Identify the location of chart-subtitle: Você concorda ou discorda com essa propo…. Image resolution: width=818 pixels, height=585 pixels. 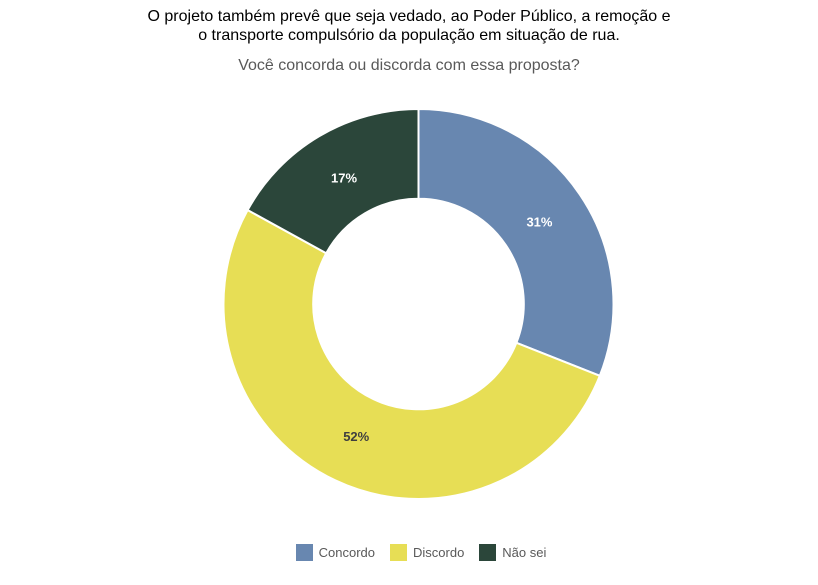
(409, 65).